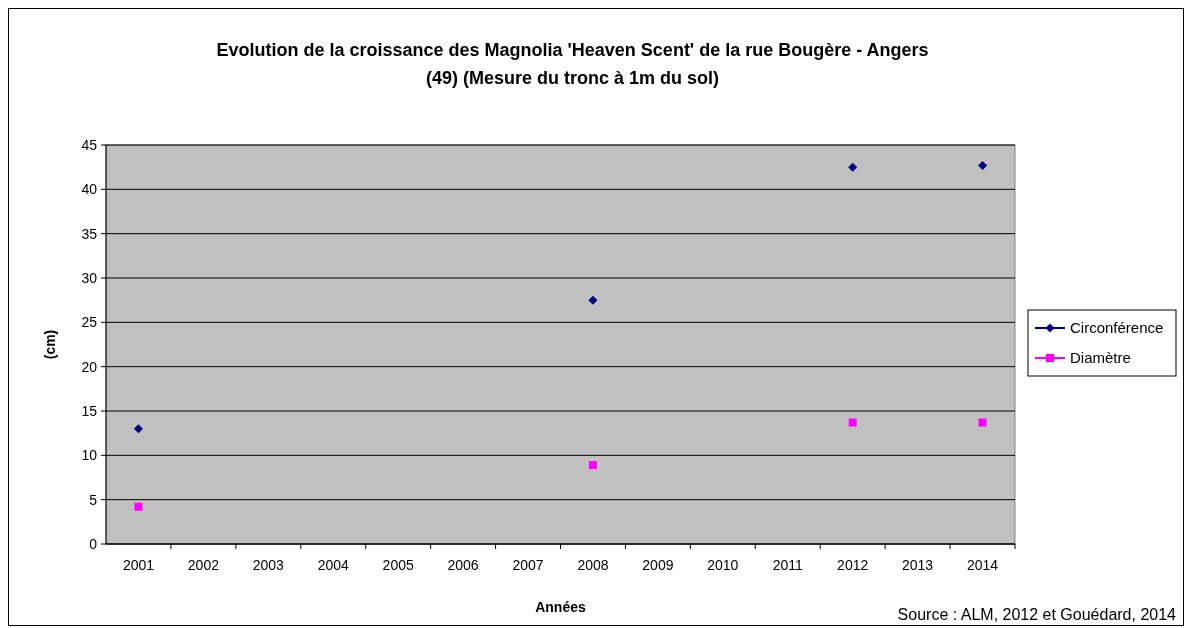 The width and height of the screenshot is (1194, 628). Describe the element at coordinates (1100, 357) in the screenshot. I see `legend-label: Diamètre` at that location.